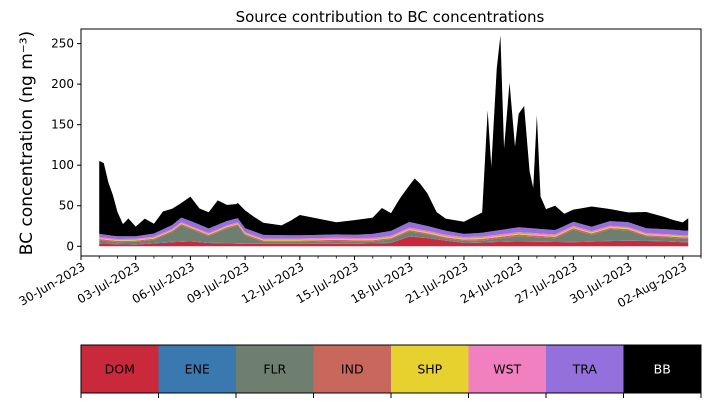  I want to click on legend-label-shp: SHP, so click(429, 369).